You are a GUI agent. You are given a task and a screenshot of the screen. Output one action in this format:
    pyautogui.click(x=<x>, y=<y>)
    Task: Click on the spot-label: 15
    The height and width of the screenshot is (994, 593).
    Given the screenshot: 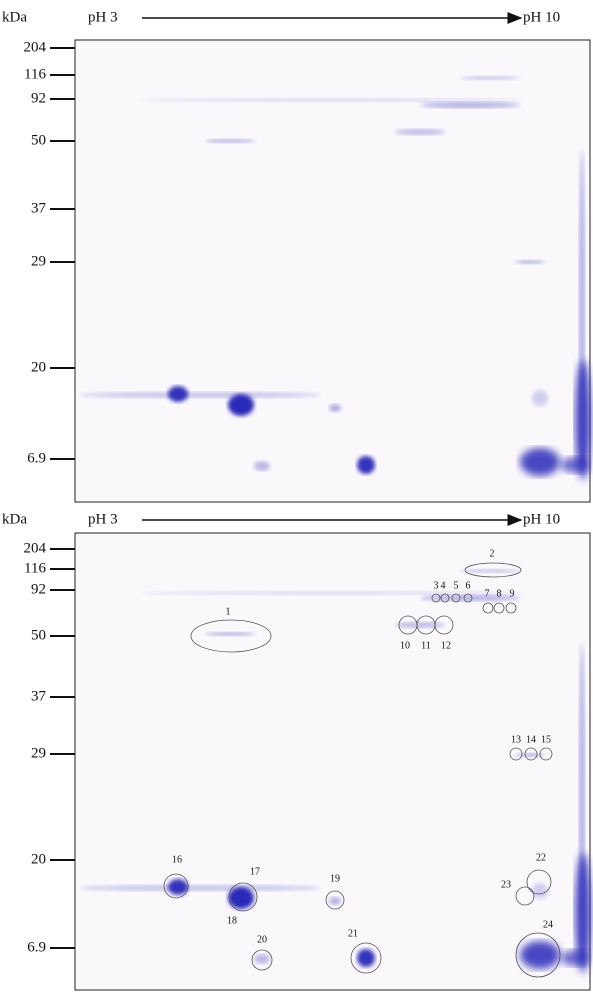 What is the action you would take?
    pyautogui.click(x=546, y=739)
    